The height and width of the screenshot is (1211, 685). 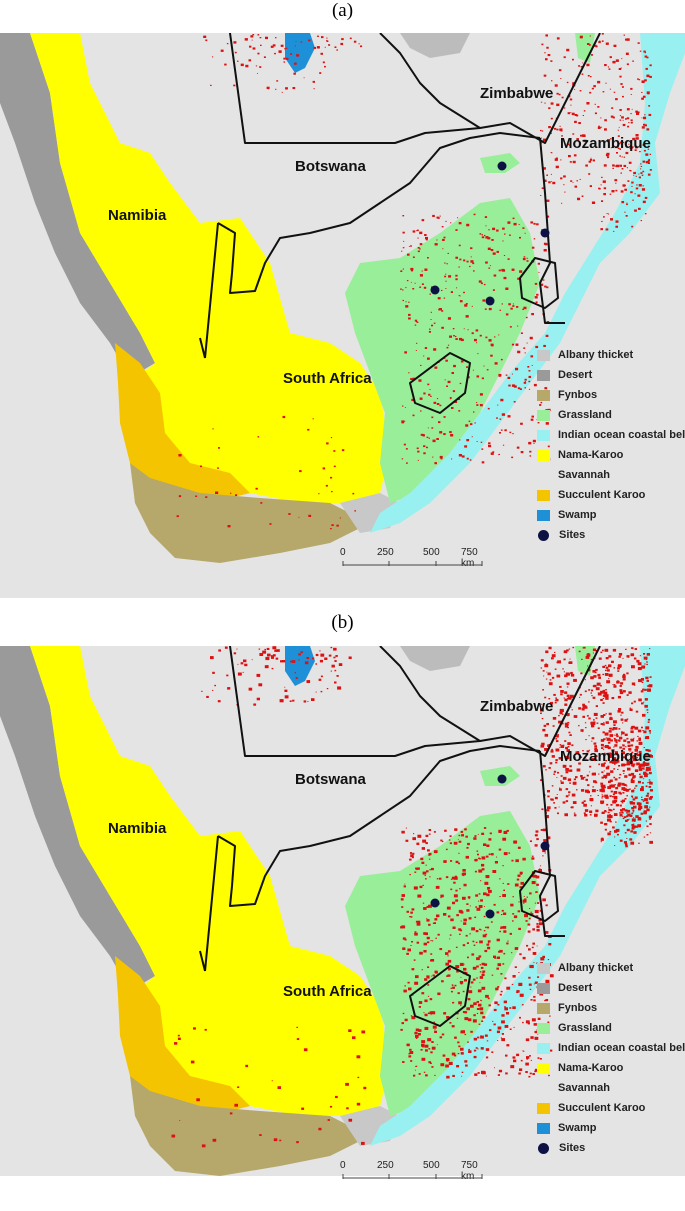 I want to click on panel-a-caption: (a), so click(x=342, y=10).